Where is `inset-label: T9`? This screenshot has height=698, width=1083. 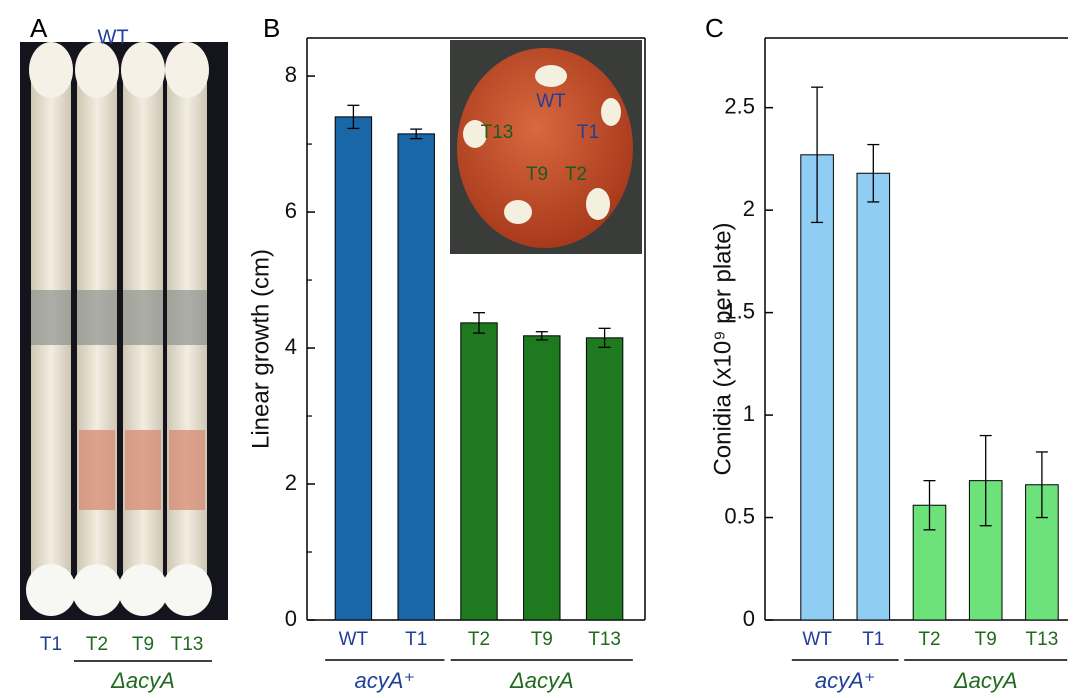
inset-label: T9 is located at coordinates (537, 174).